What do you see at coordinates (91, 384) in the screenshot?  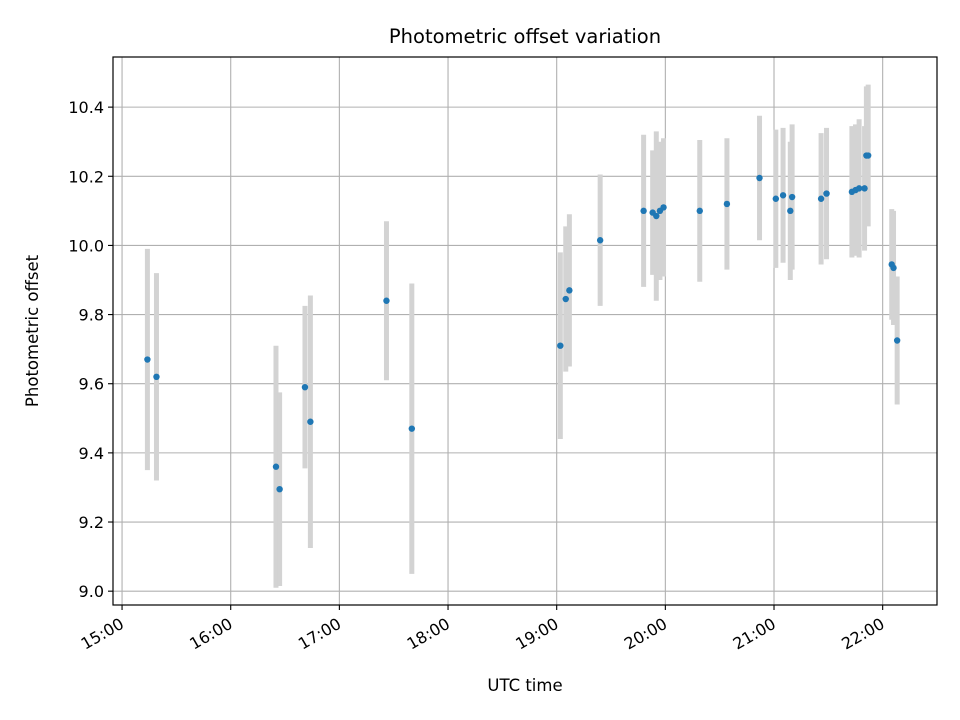 I see `y-tick-label: 9.6` at bounding box center [91, 384].